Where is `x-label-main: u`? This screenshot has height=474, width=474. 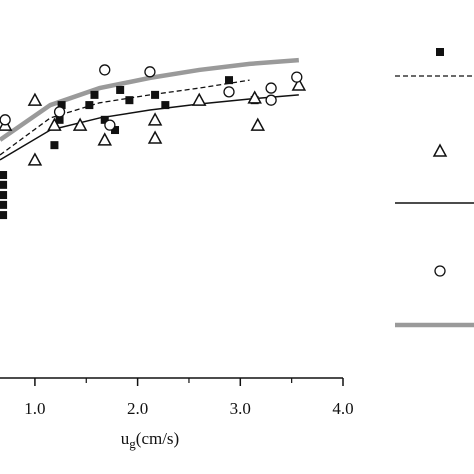 x-label-main: u is located at coordinates (125, 438).